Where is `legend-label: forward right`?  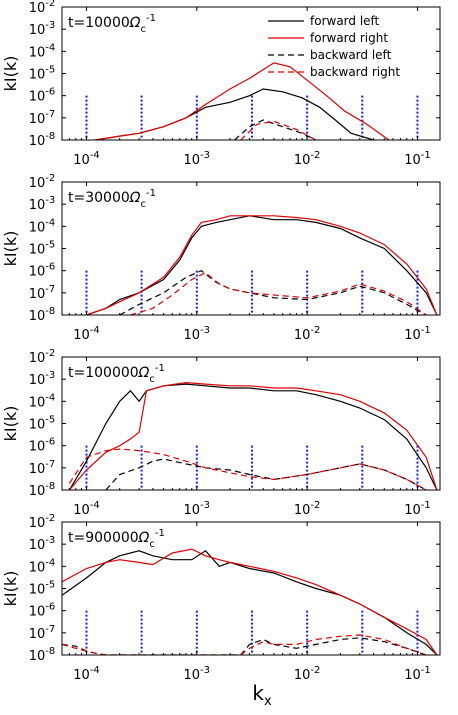 legend-label: forward right is located at coordinates (349, 38).